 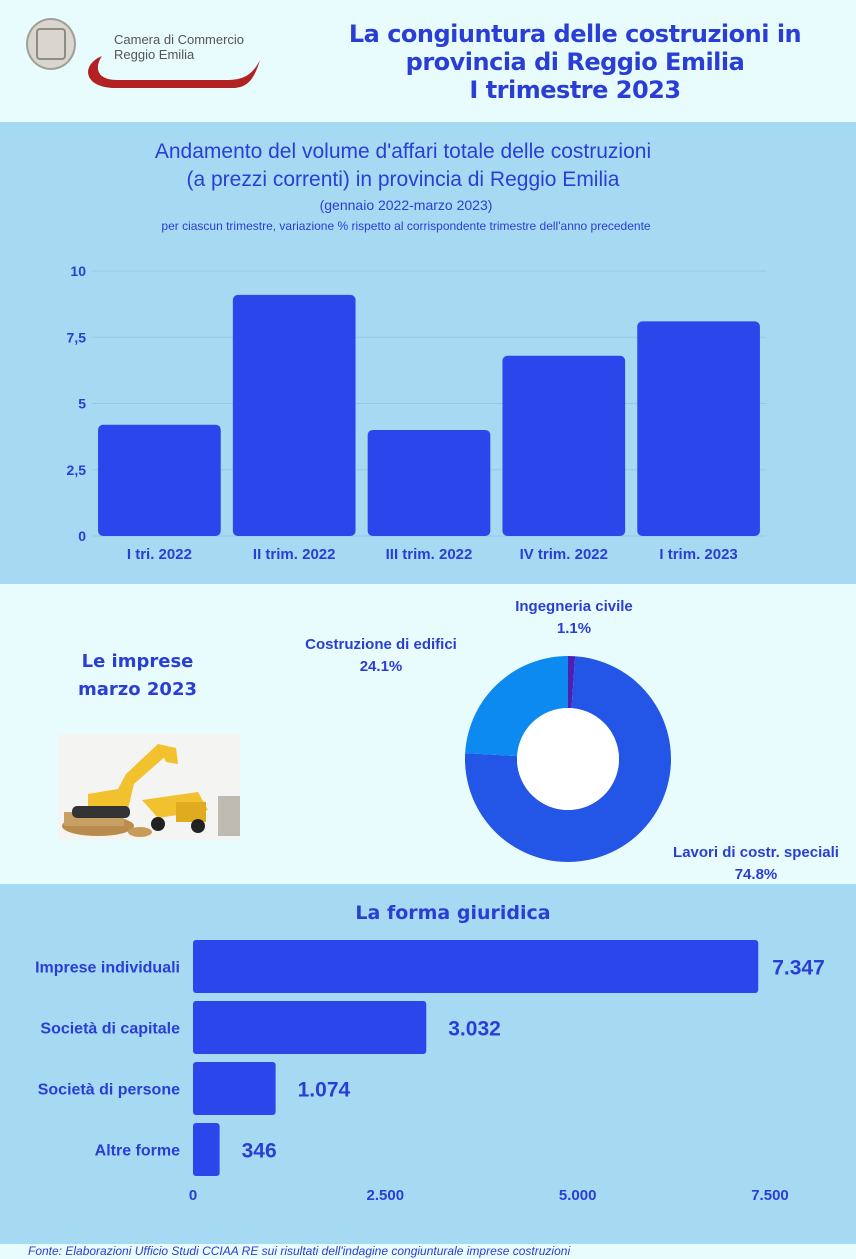 I want to click on value-label: 346, so click(x=259, y=1151).